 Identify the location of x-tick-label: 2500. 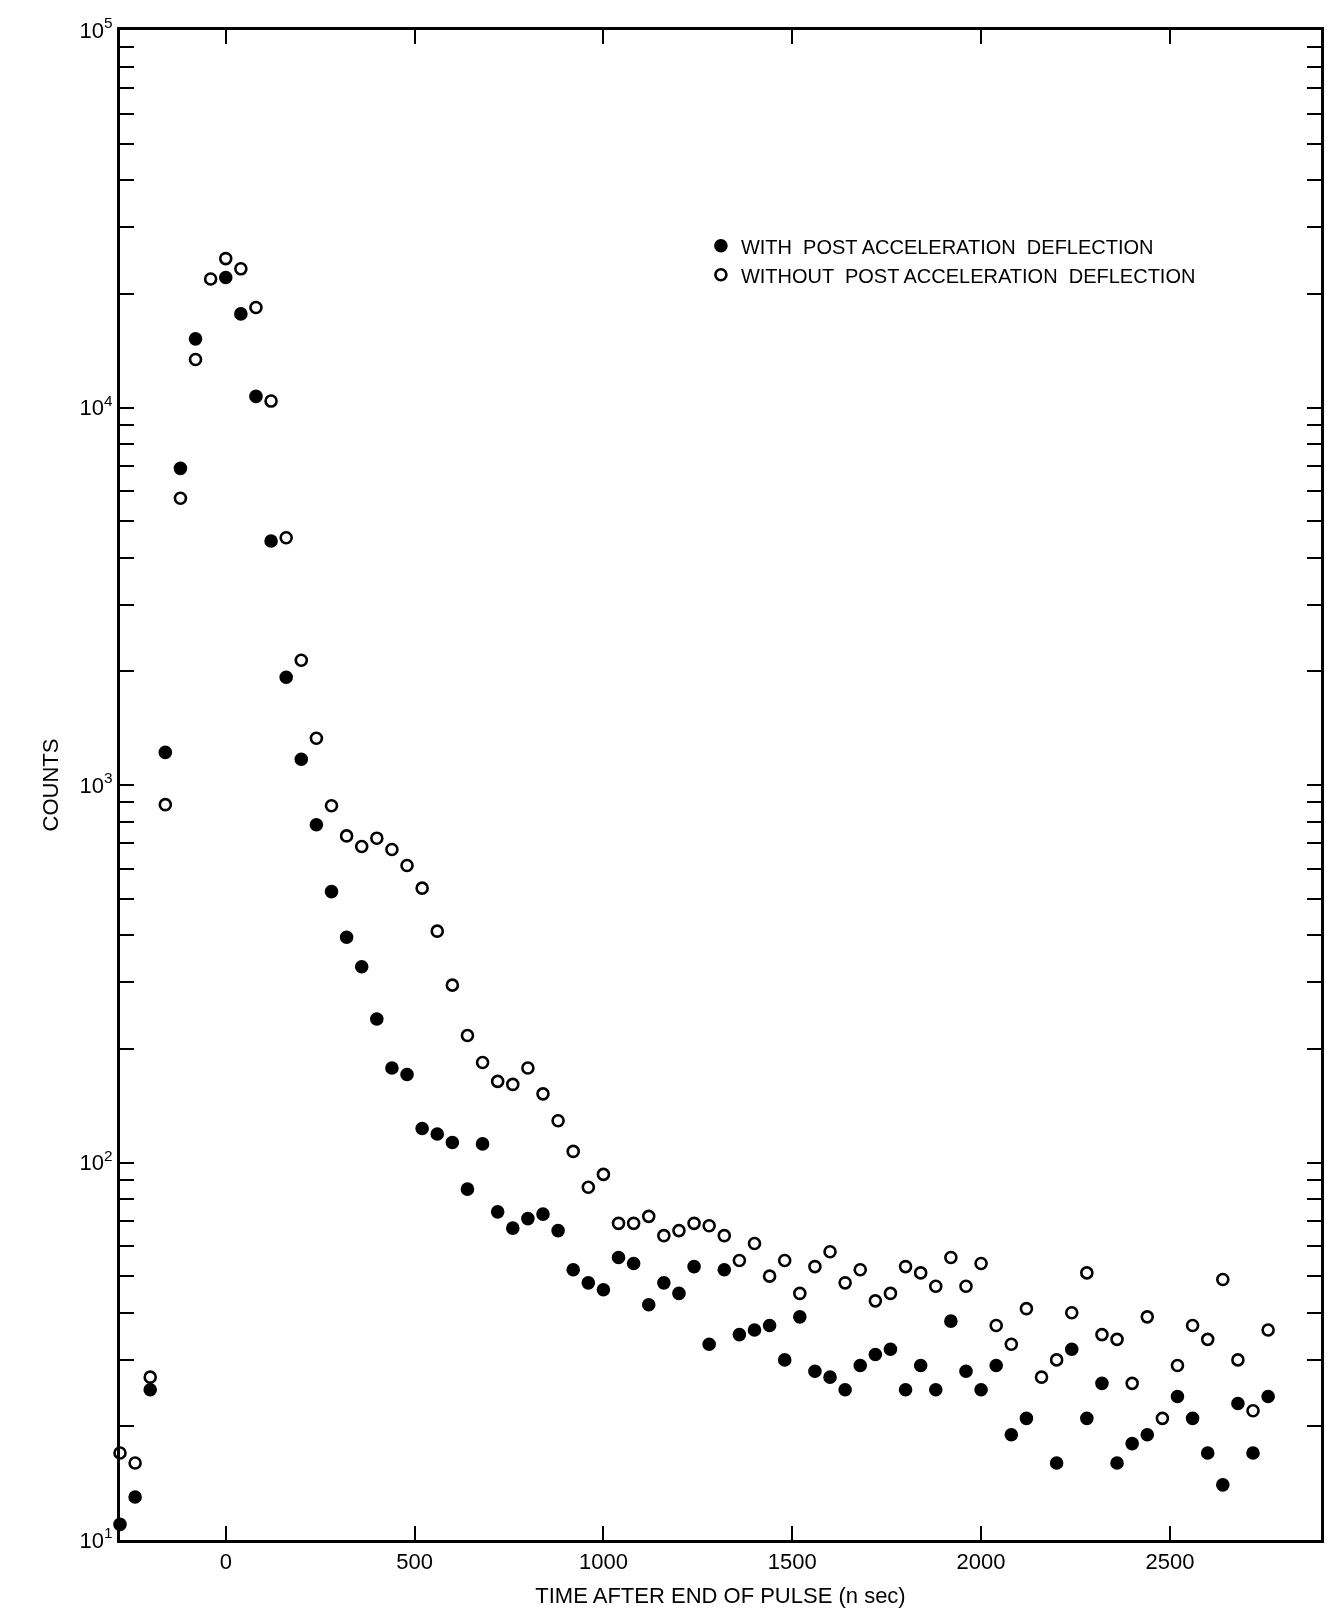
(1170, 1562).